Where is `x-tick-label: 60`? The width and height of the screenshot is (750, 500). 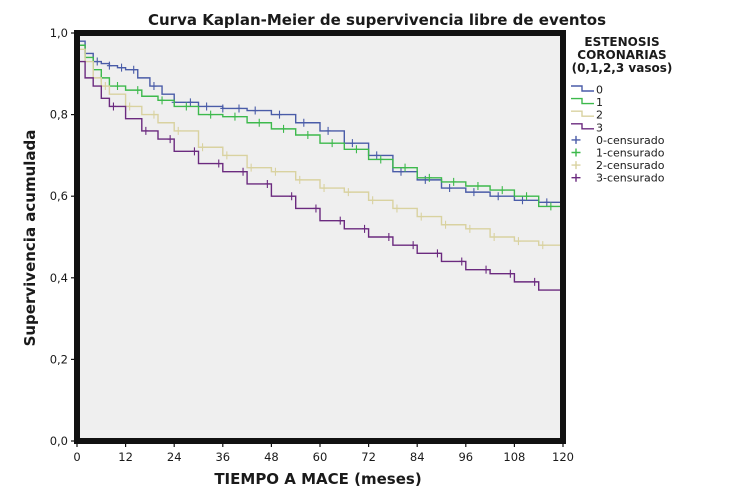
x-tick-label: 60 is located at coordinates (320, 457).